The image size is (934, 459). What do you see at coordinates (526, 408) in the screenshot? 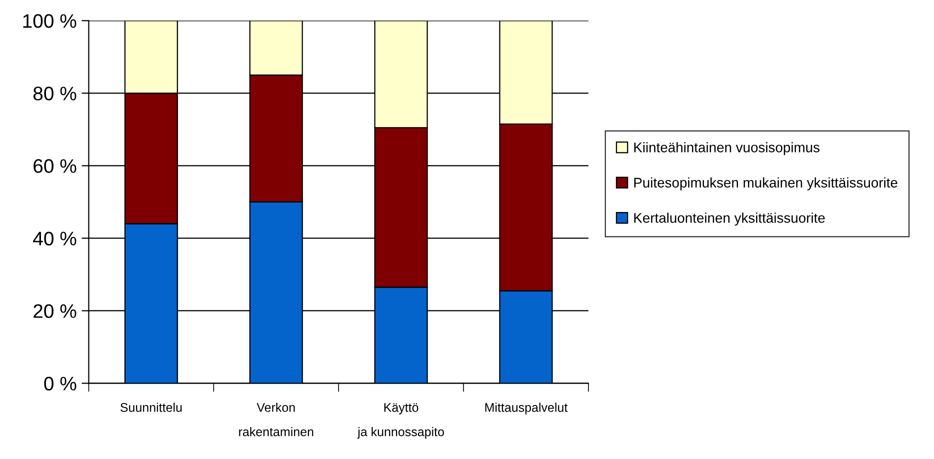
I see `x-tick-label: Mittauspalvelut` at bounding box center [526, 408].